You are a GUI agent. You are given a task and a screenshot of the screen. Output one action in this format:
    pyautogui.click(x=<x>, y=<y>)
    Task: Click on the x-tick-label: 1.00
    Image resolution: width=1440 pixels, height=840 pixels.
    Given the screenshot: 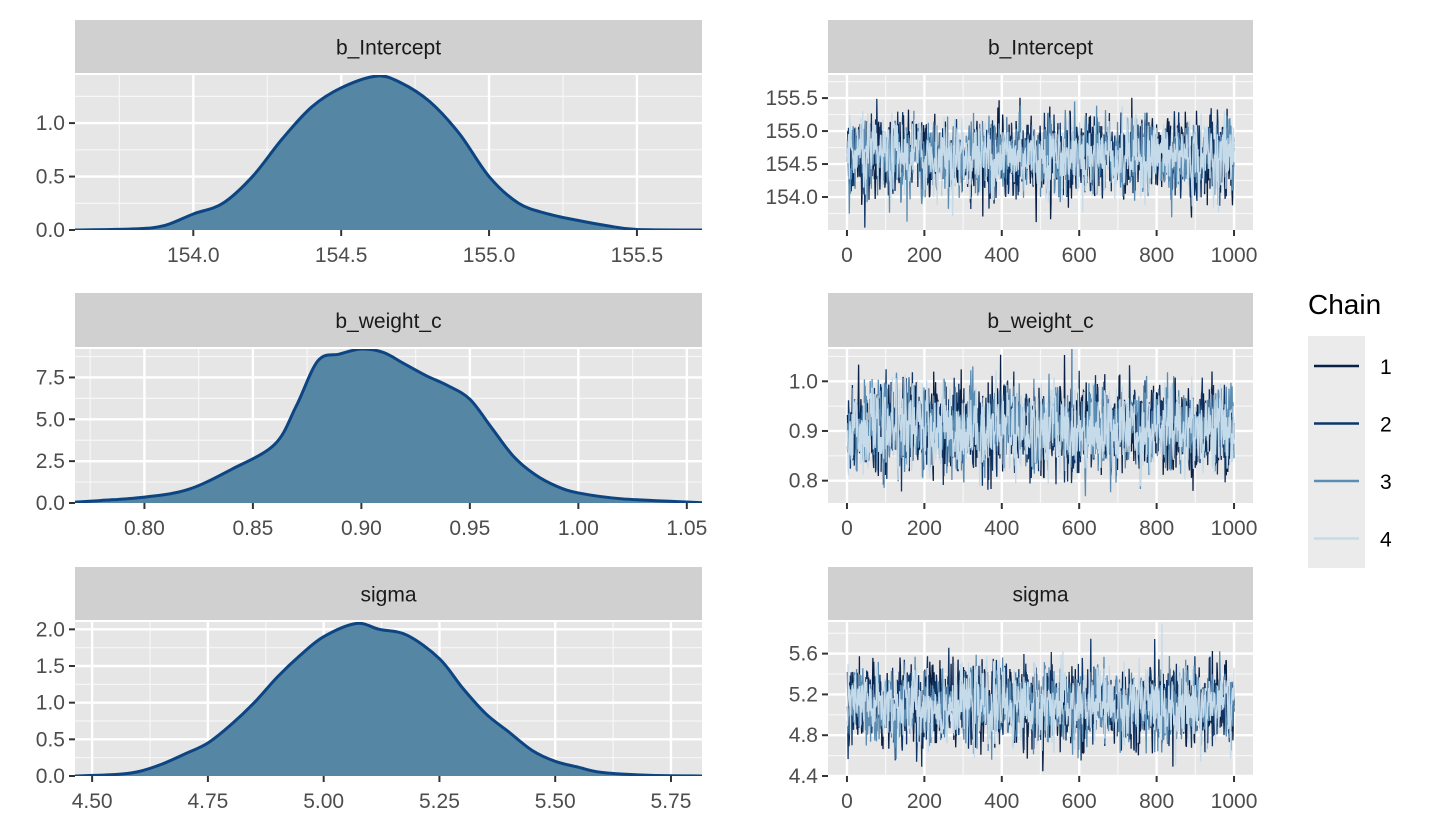 What is the action you would take?
    pyautogui.click(x=578, y=528)
    